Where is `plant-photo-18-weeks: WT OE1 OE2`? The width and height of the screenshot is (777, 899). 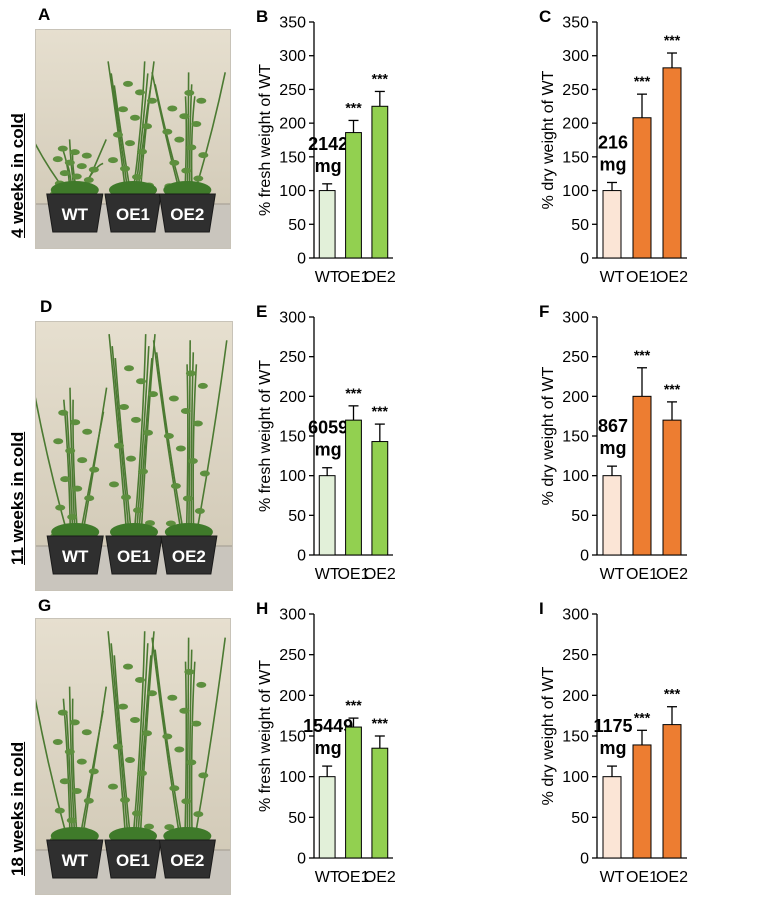
plant-photo-18-weeks: WT OE1 OE2 is located at coordinates (133, 756).